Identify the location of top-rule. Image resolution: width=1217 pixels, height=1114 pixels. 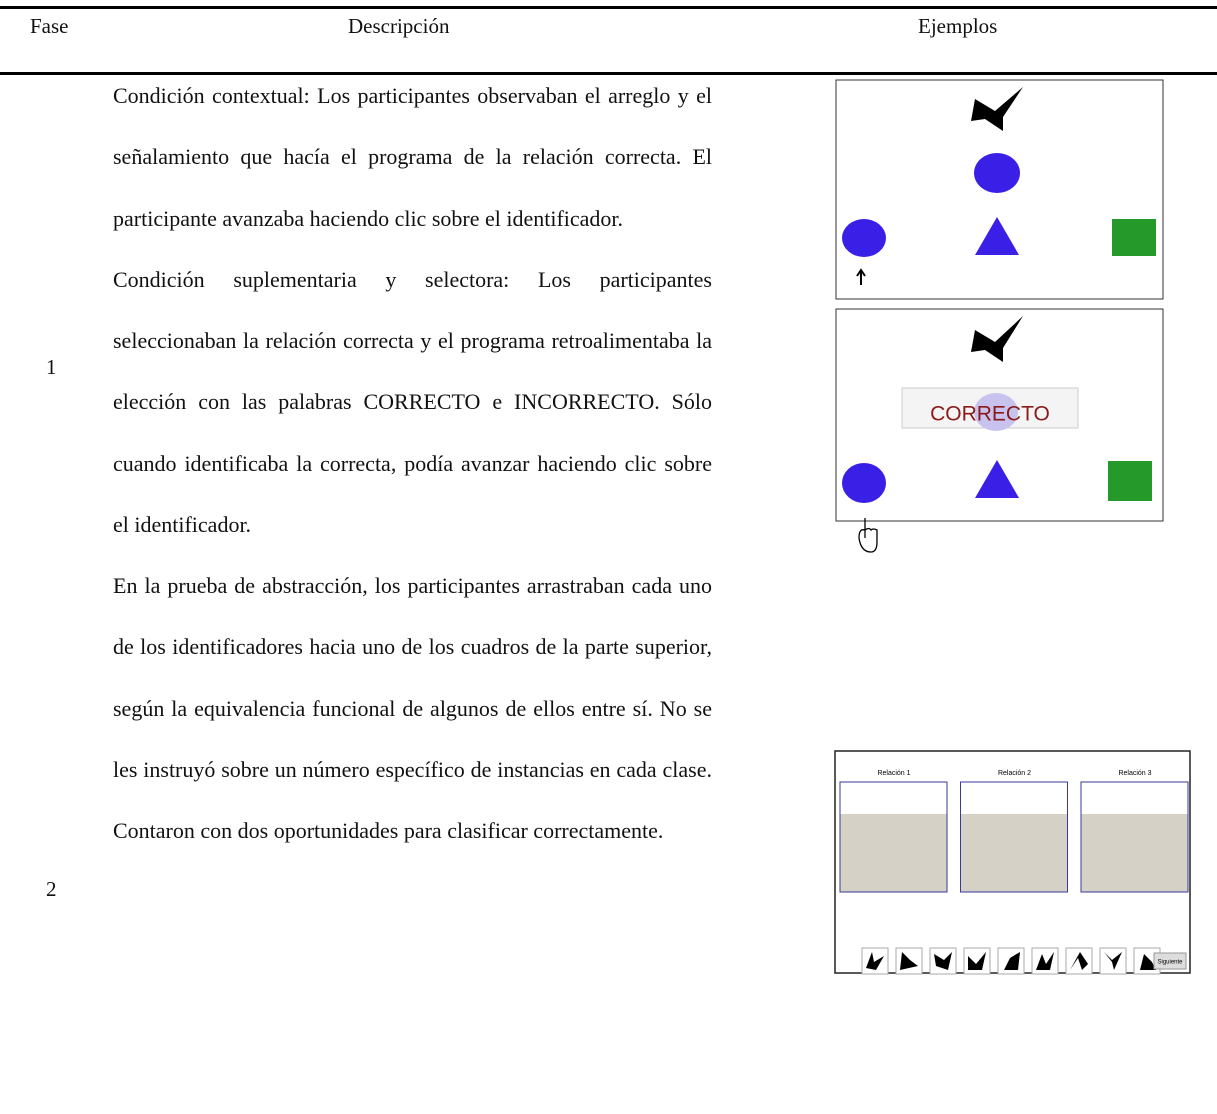
(608, 7).